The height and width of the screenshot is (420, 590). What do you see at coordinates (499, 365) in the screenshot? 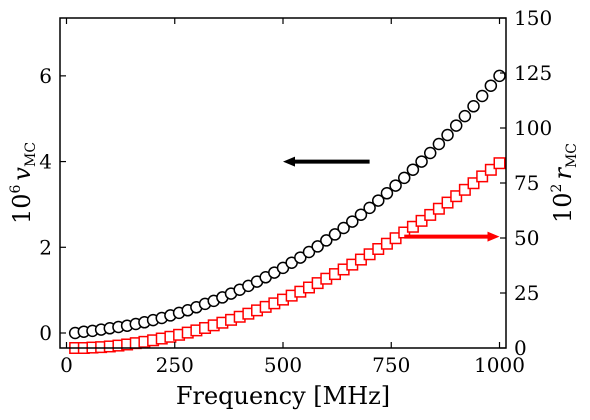
I see `x-tick-label-4: 1000` at bounding box center [499, 365].